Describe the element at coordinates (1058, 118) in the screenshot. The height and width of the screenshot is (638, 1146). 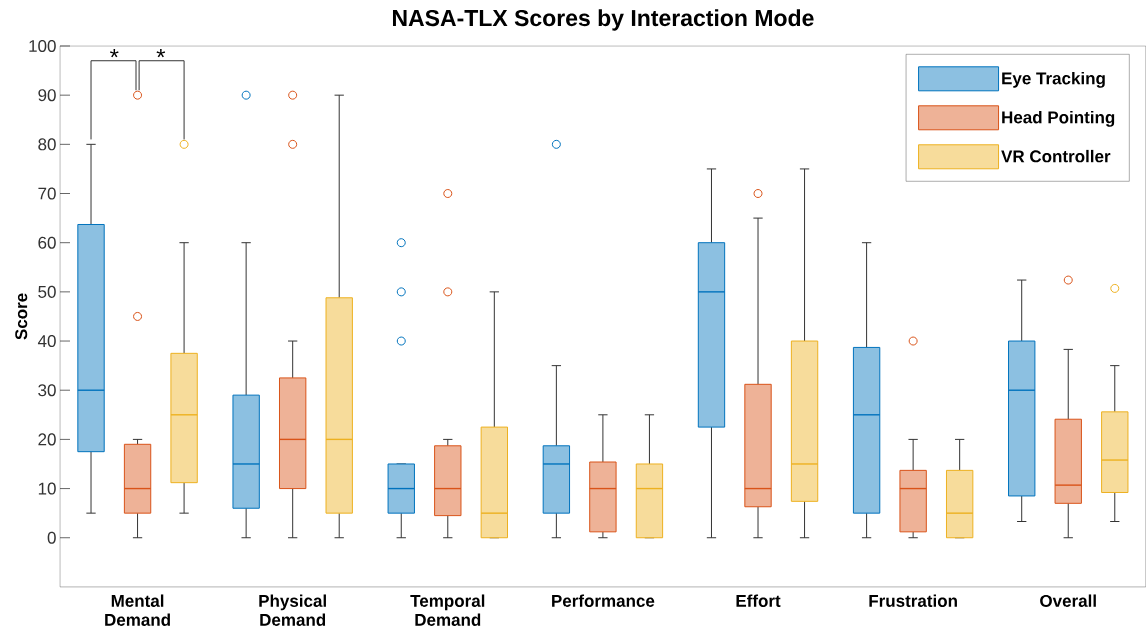
I see `legend-label: Head Pointing` at that location.